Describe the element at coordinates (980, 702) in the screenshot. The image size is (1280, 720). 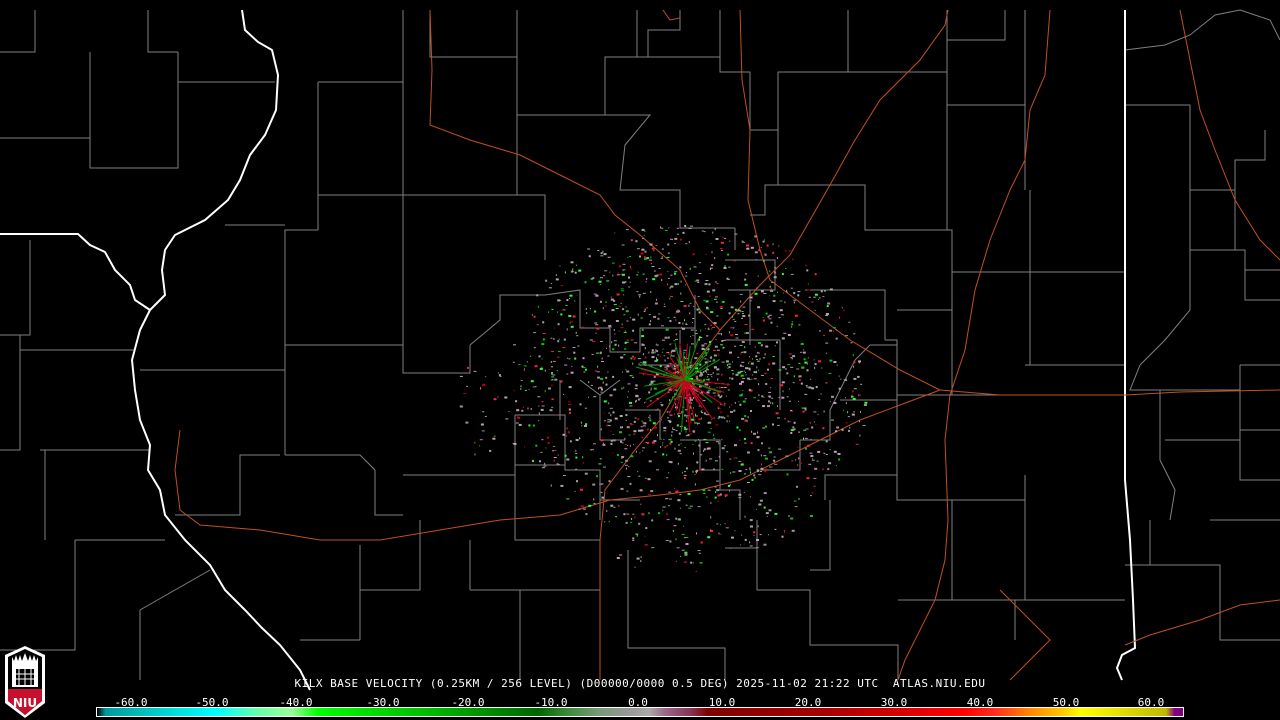
I see `colorbar-tick: 40.0` at that location.